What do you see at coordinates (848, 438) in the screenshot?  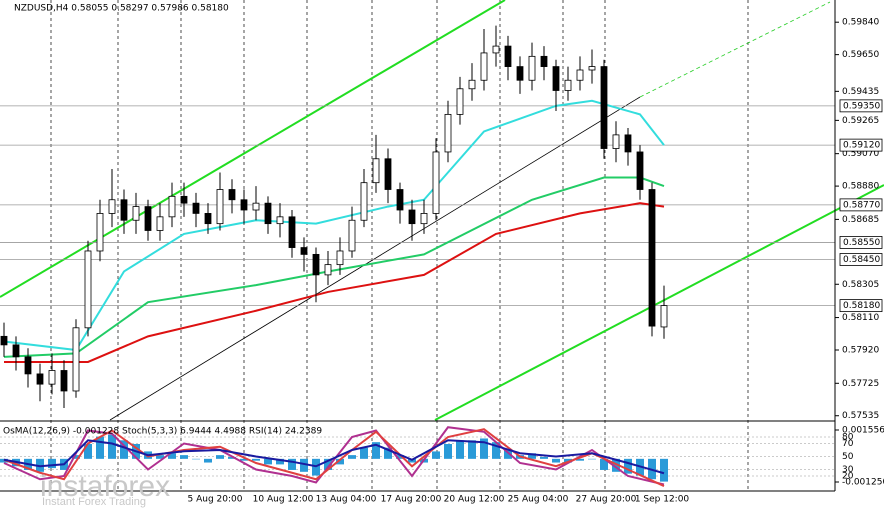 I see `y2-tick-label: 80` at bounding box center [848, 438].